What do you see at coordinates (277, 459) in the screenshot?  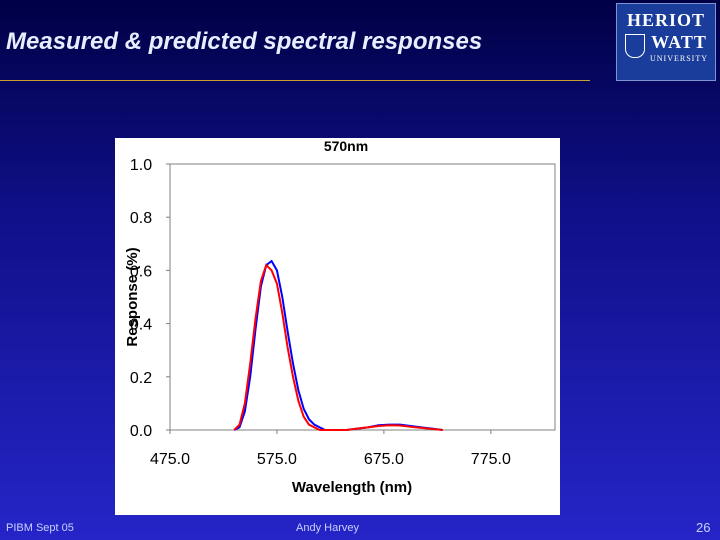 I see `x-tick-label: 575.0` at bounding box center [277, 459].